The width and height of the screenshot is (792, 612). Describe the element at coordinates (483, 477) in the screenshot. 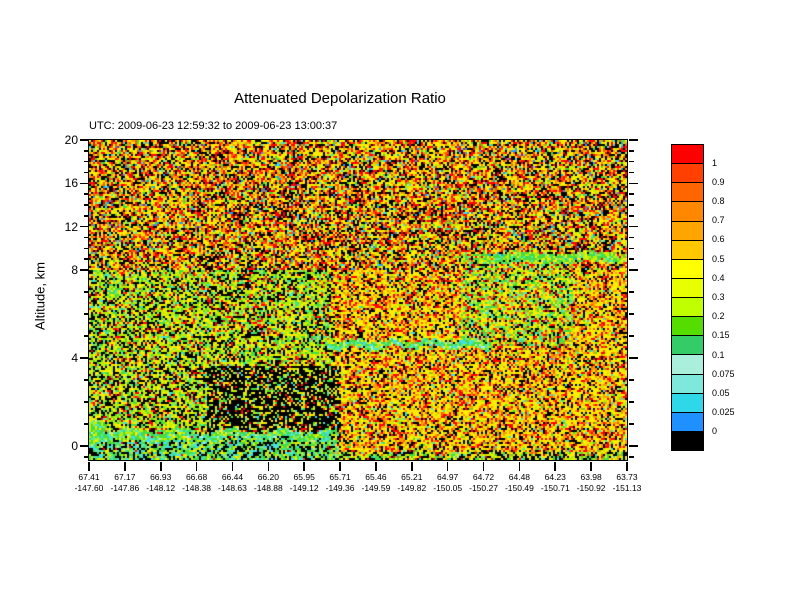

I see `x-tick-label-lat: 64.72` at that location.